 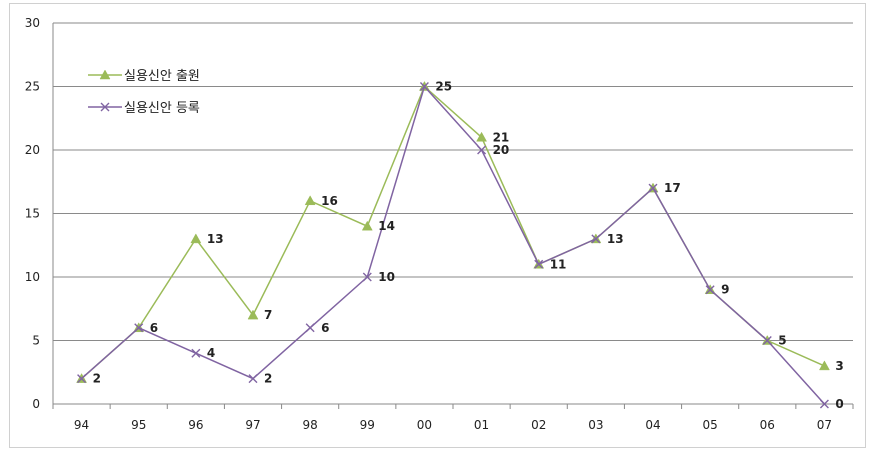 I want to click on x-tick-label: 03, so click(x=595, y=425).